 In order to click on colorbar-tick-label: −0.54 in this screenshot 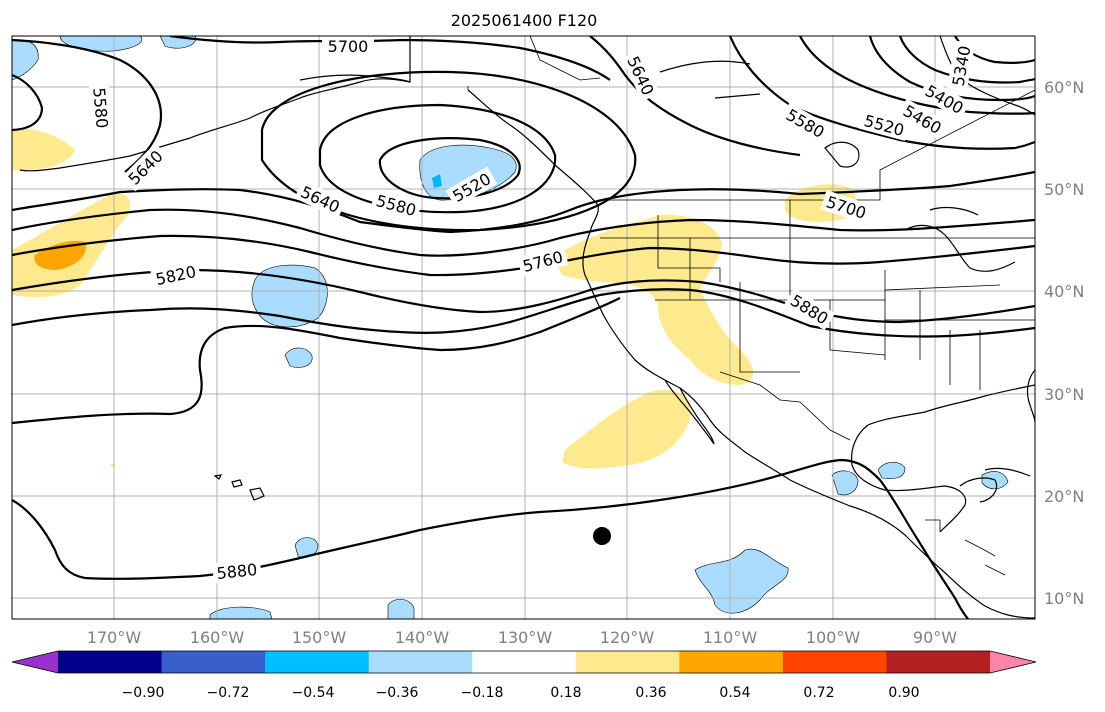, I will do `click(313, 693)`.